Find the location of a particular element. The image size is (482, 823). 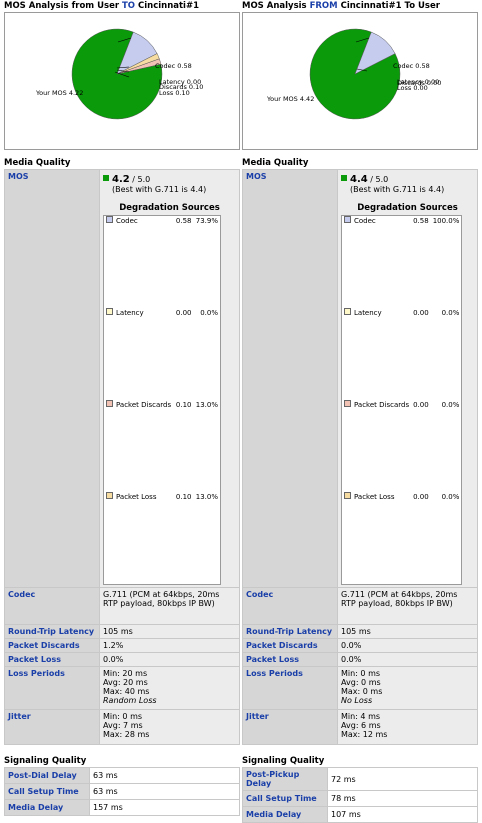

pie-label-mos: Your MOS 4.22 is located at coordinates (59, 93).